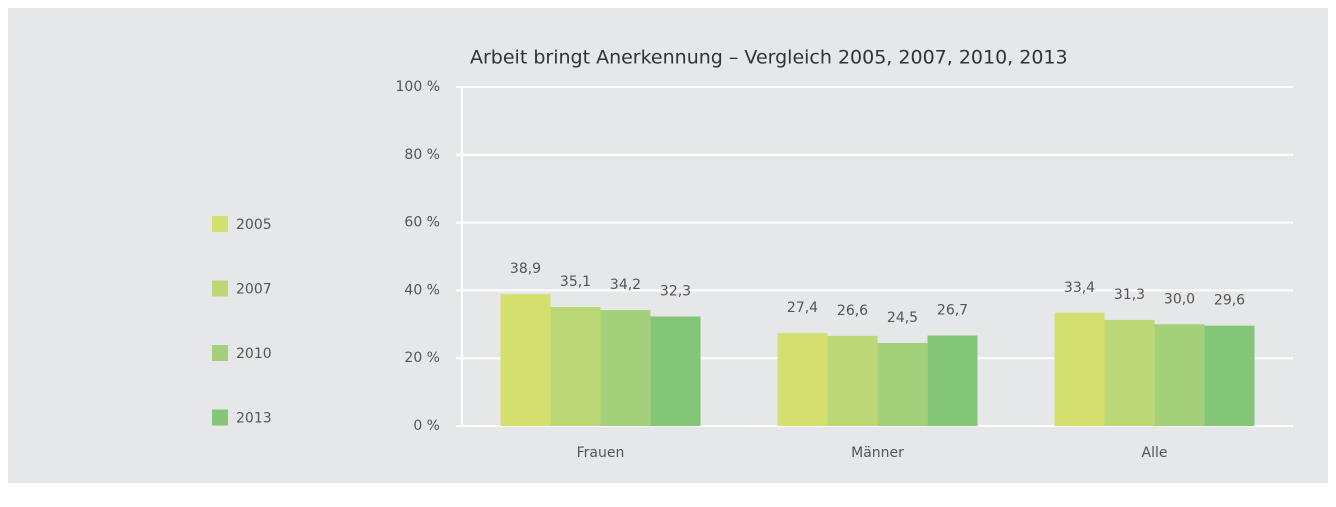 Image resolution: width=1336 pixels, height=507 pixels. I want to click on value-label: 32,3, so click(675, 292).